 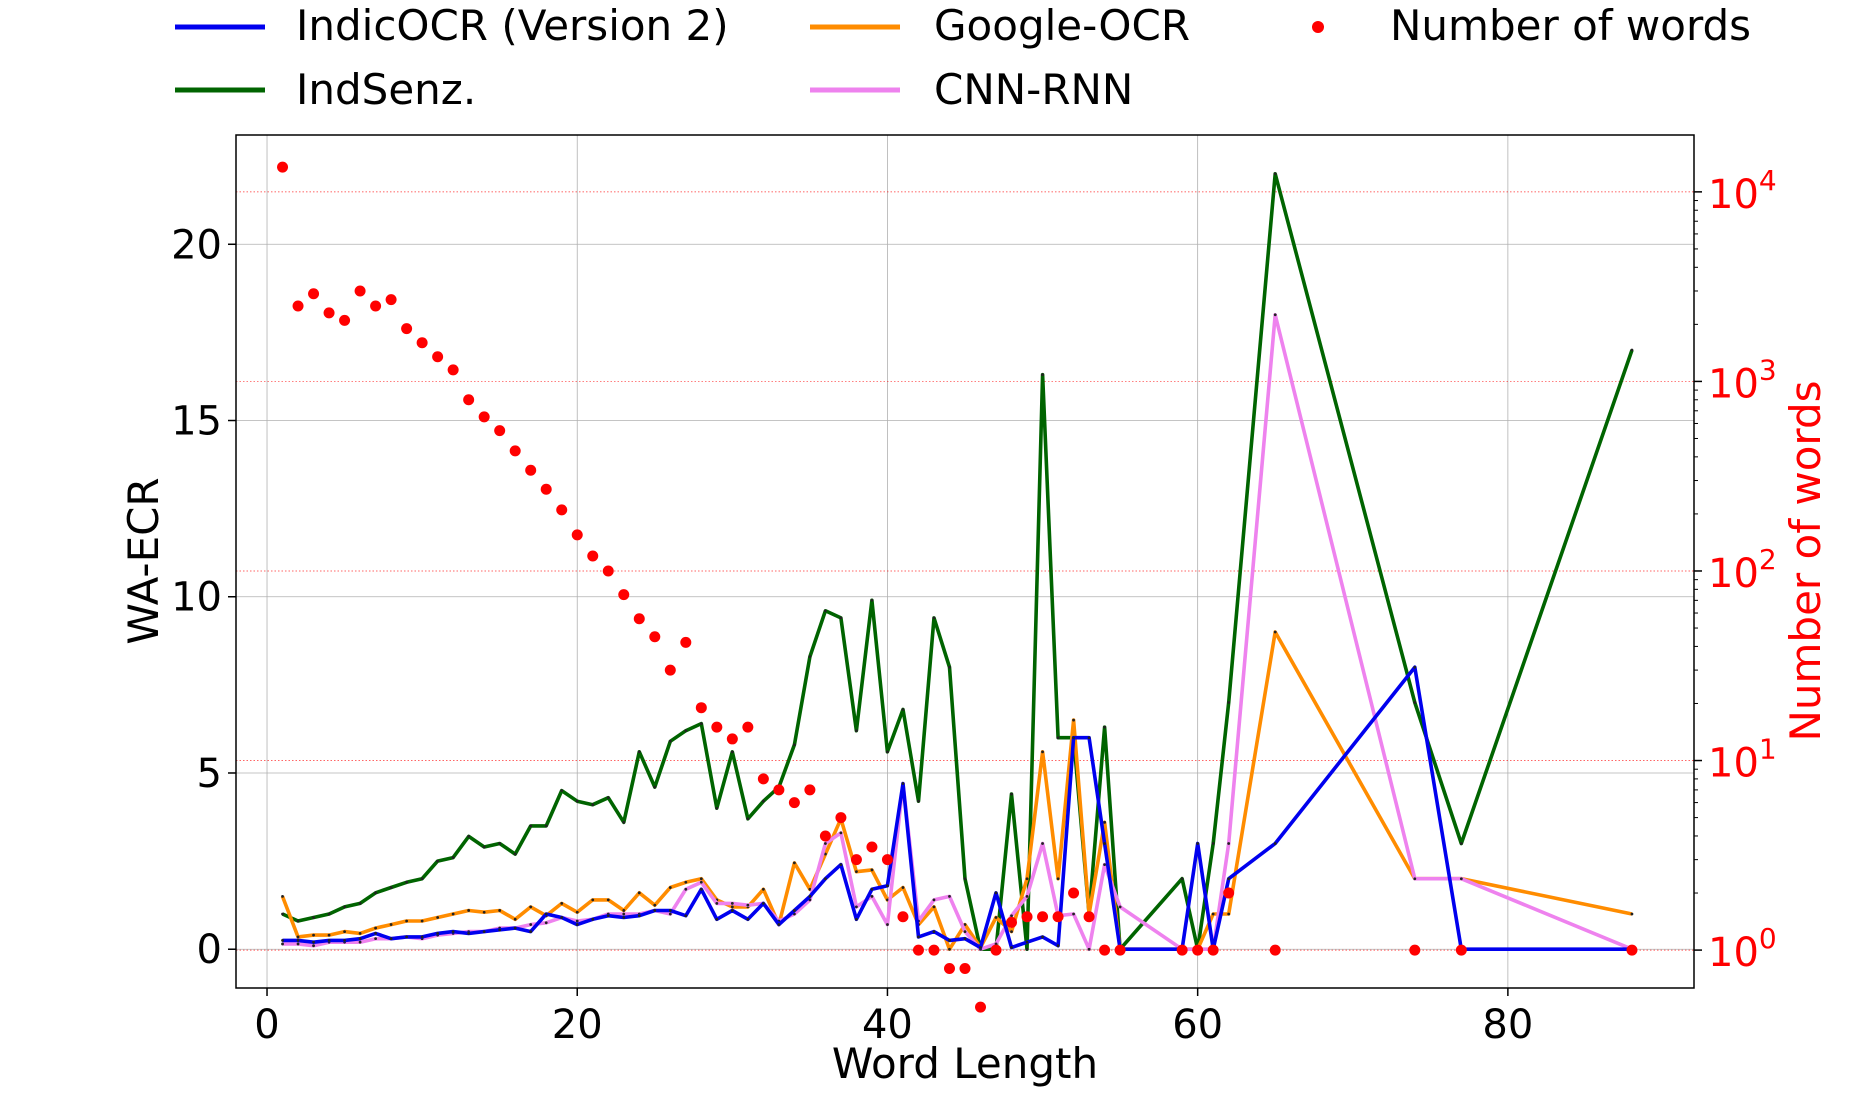 What do you see at coordinates (1197, 1025) in the screenshot?
I see `x-tick-label: 60` at bounding box center [1197, 1025].